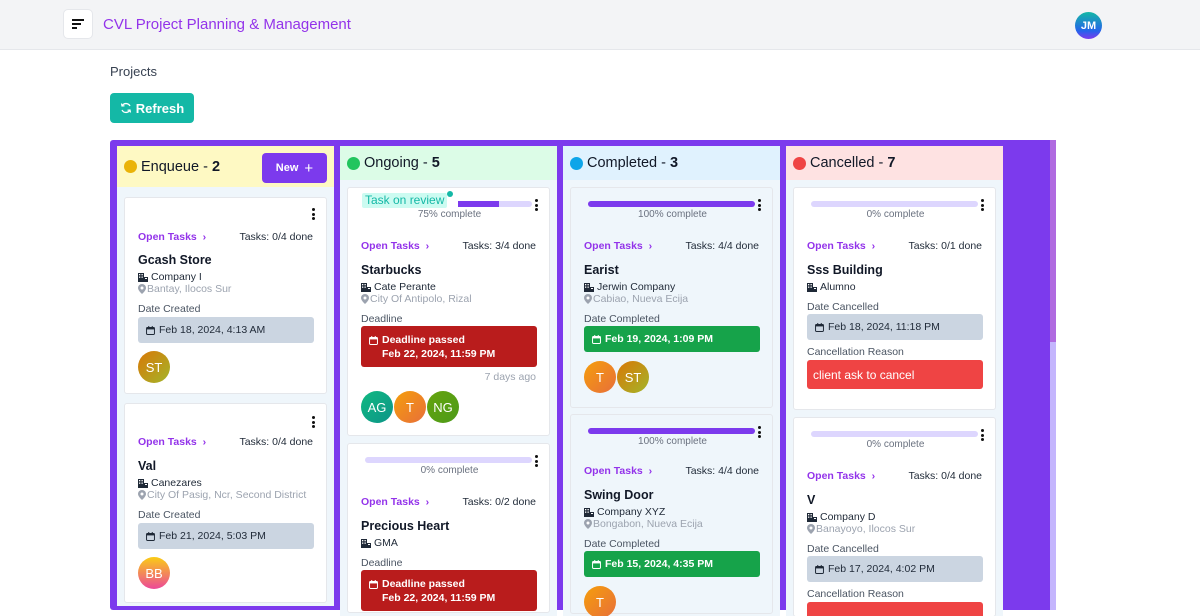  Describe the element at coordinates (377, 407) in the screenshot. I see `assignee-avatar: AG` at that location.